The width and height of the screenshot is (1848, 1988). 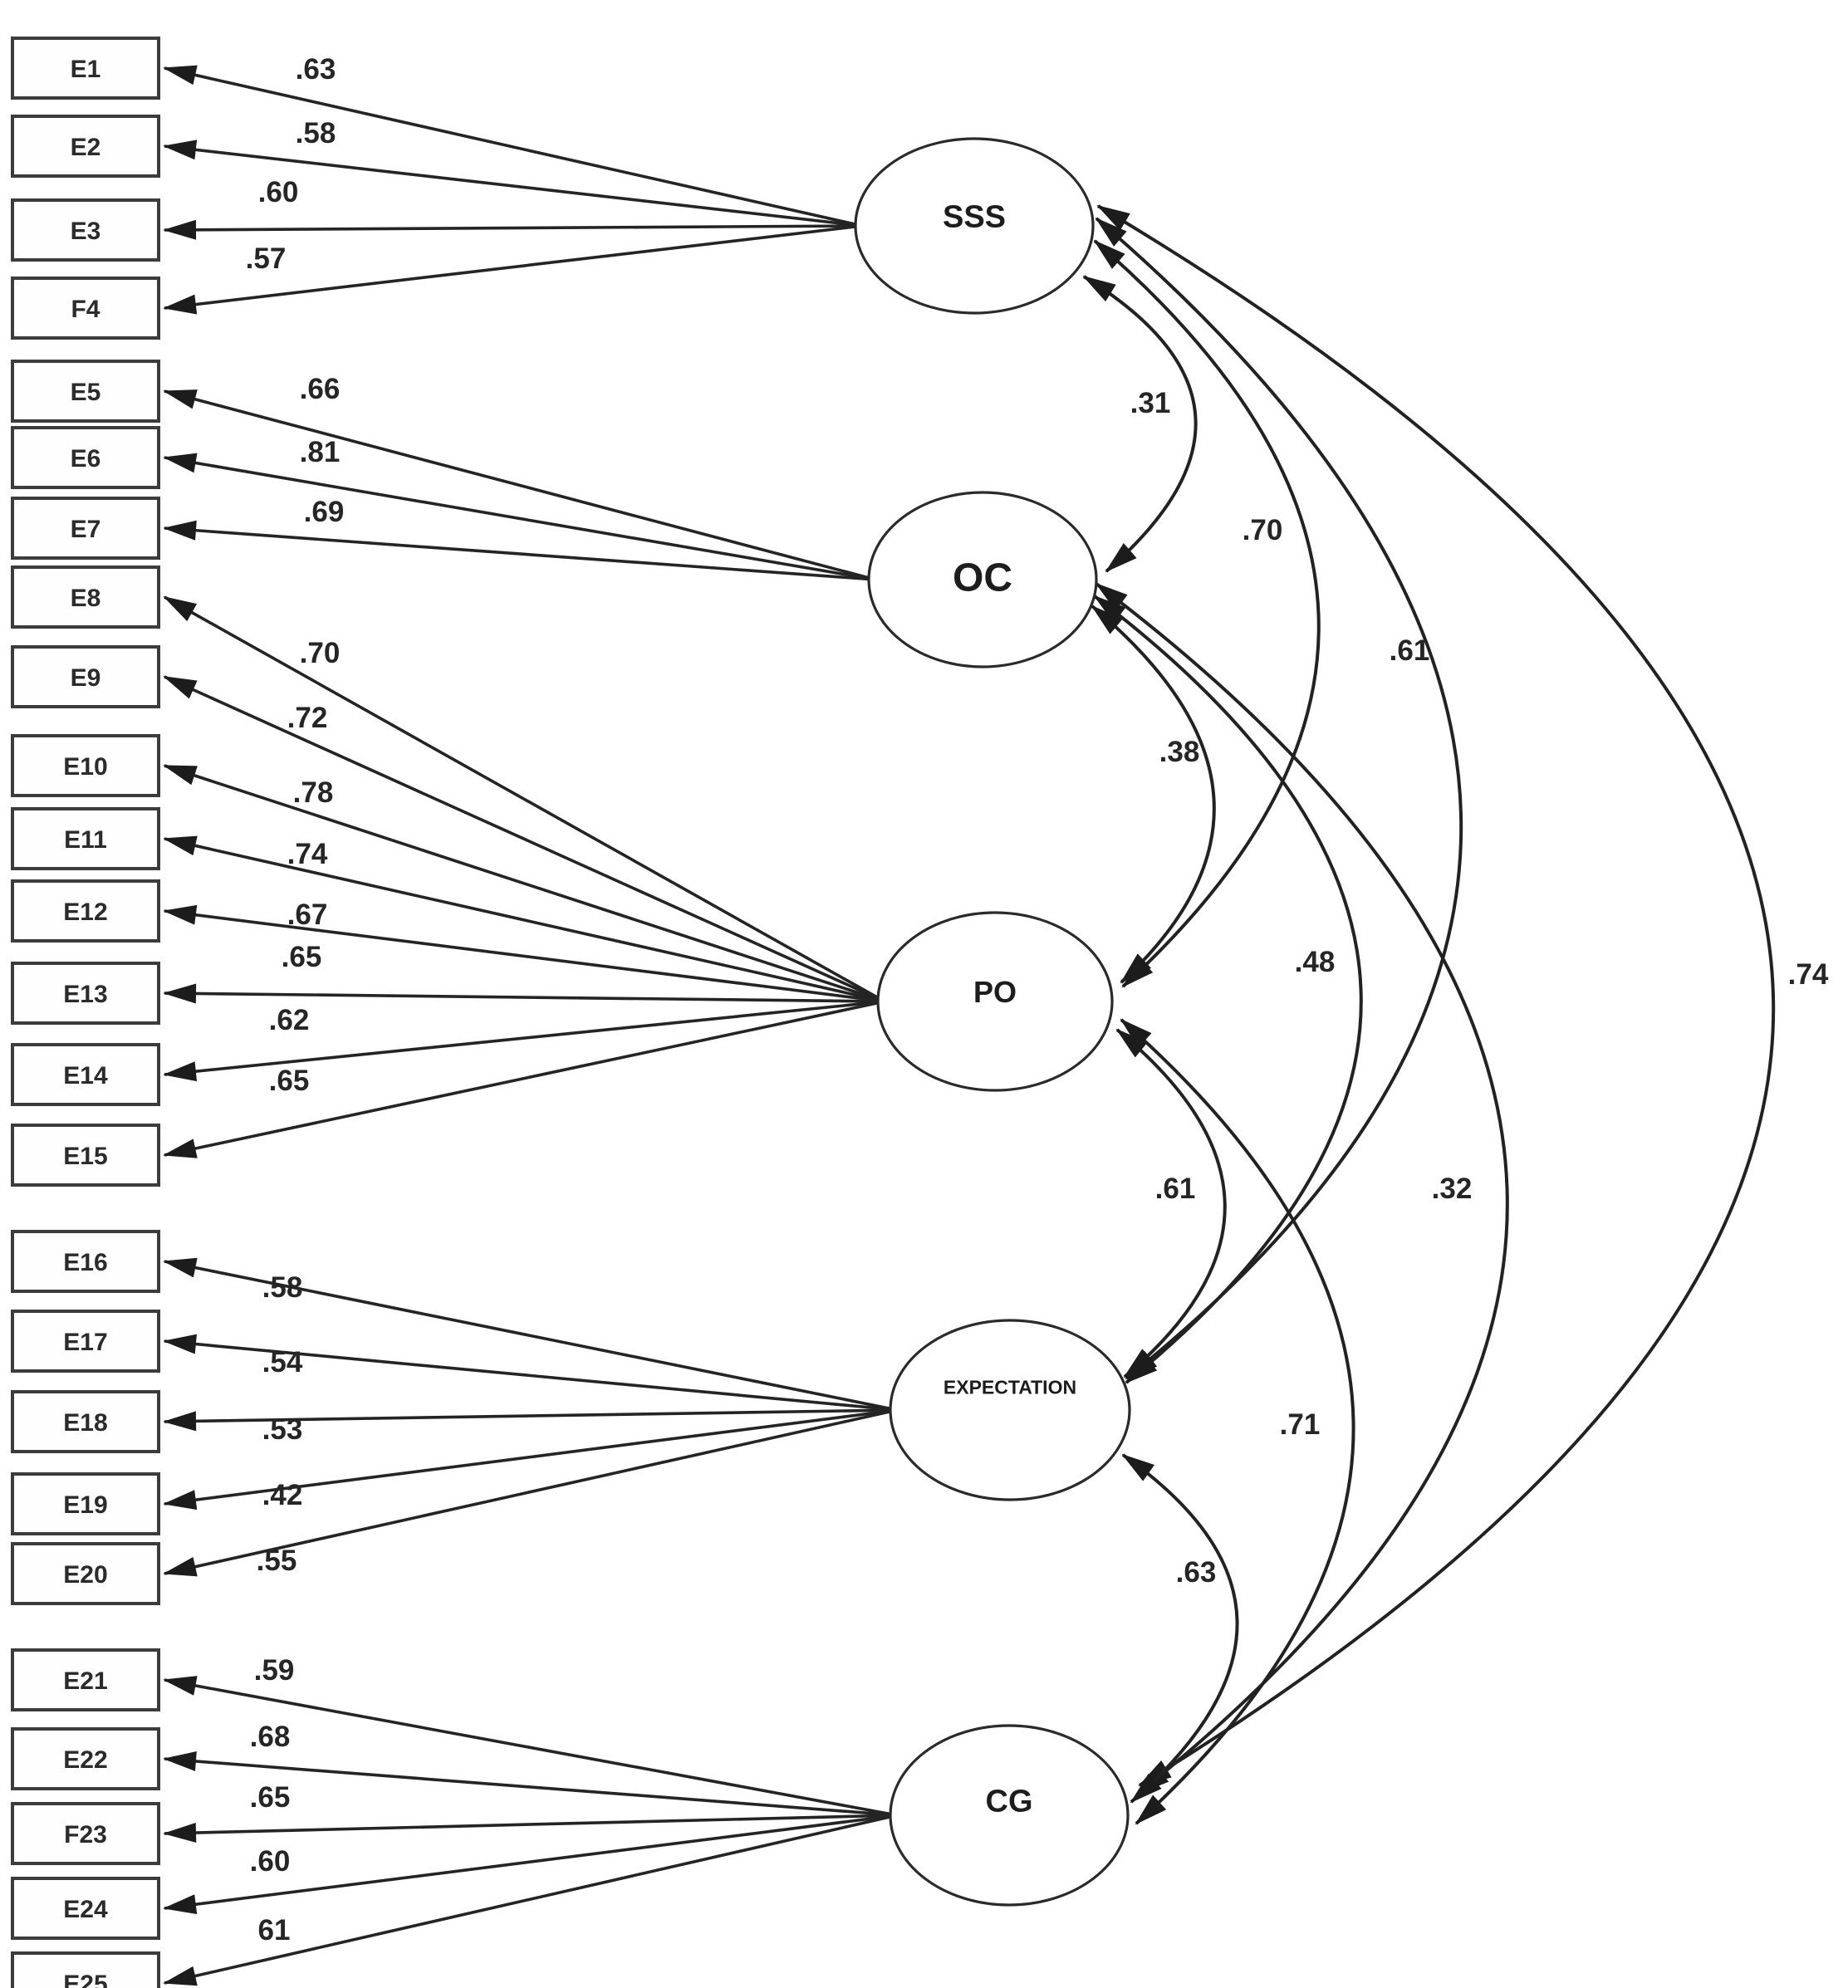 I want to click on indicator-label-E7: E7, so click(x=86, y=529).